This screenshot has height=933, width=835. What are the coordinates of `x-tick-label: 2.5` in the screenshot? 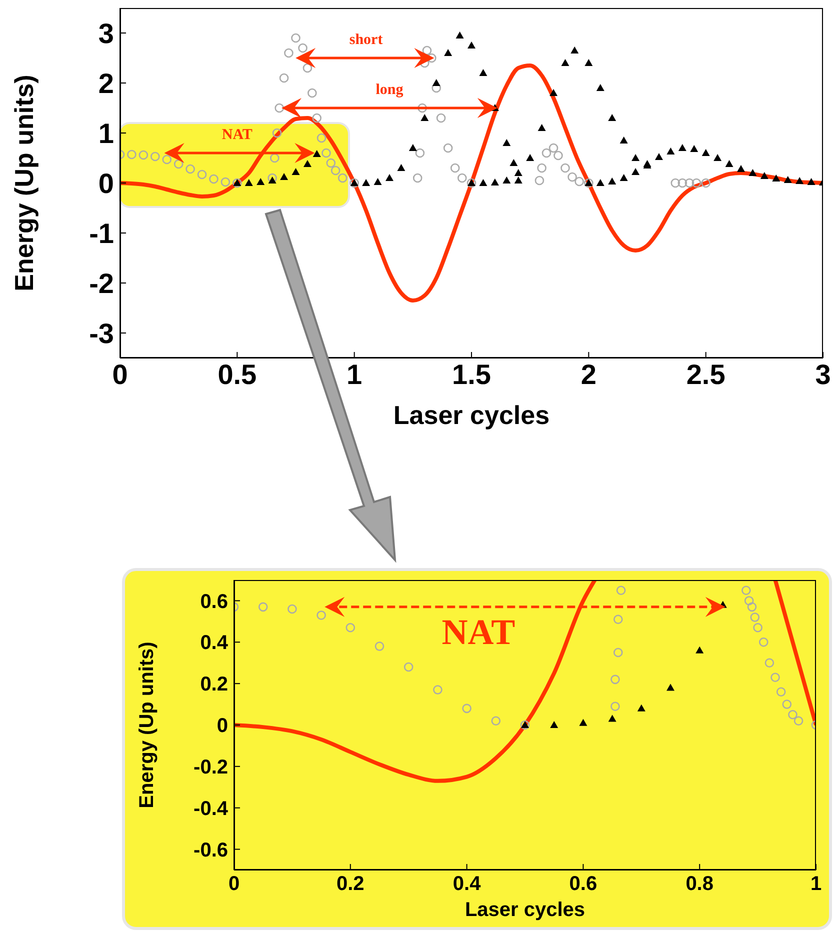 It's located at (706, 374).